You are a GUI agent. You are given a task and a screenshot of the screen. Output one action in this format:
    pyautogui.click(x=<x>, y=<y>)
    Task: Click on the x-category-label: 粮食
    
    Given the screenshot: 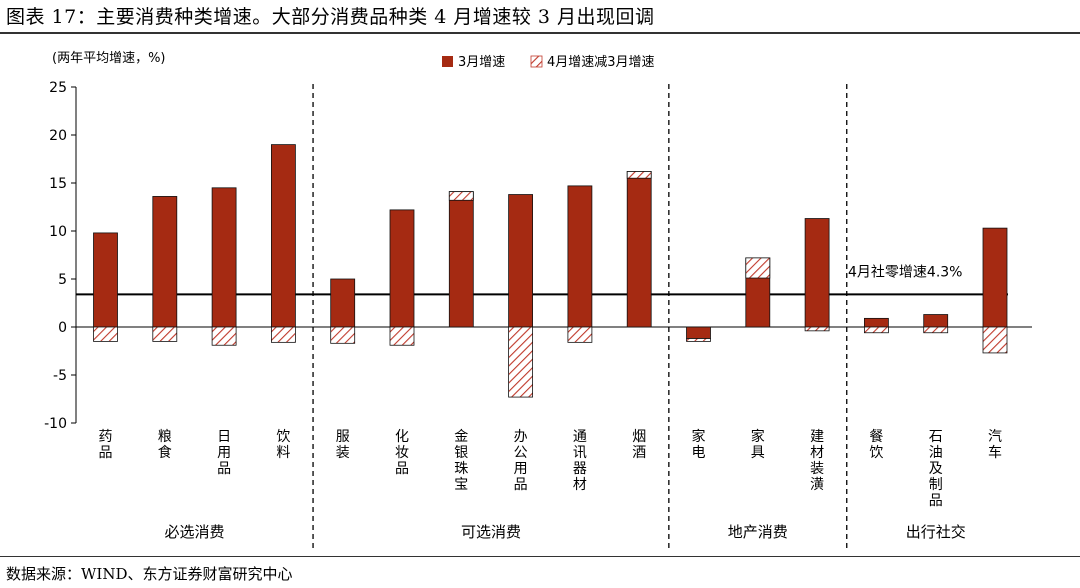 What is the action you would take?
    pyautogui.click(x=165, y=445)
    